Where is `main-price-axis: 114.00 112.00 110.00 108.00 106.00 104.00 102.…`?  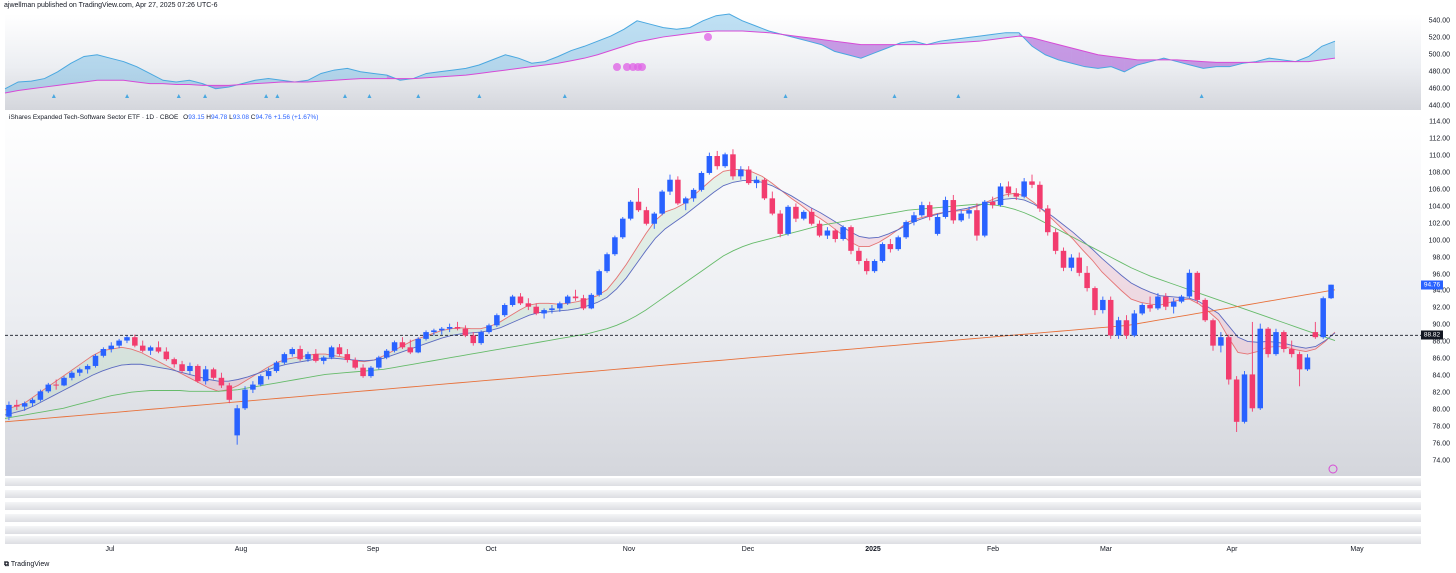 main-price-axis: 114.00 112.00 110.00 108.00 106.00 104.00 102.… is located at coordinates (1438, 294).